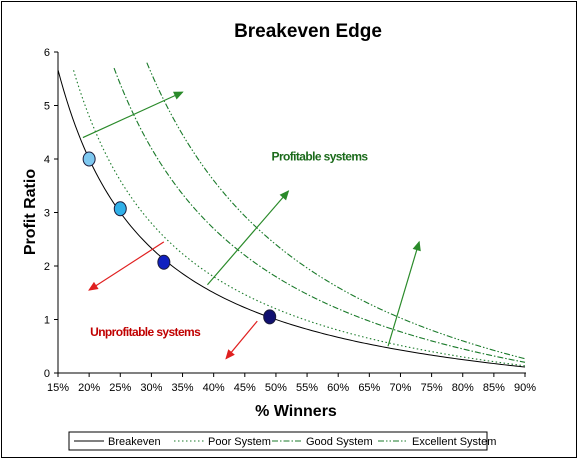 The height and width of the screenshot is (461, 580). I want to click on chart-title: Breakeven Edge, so click(308, 31).